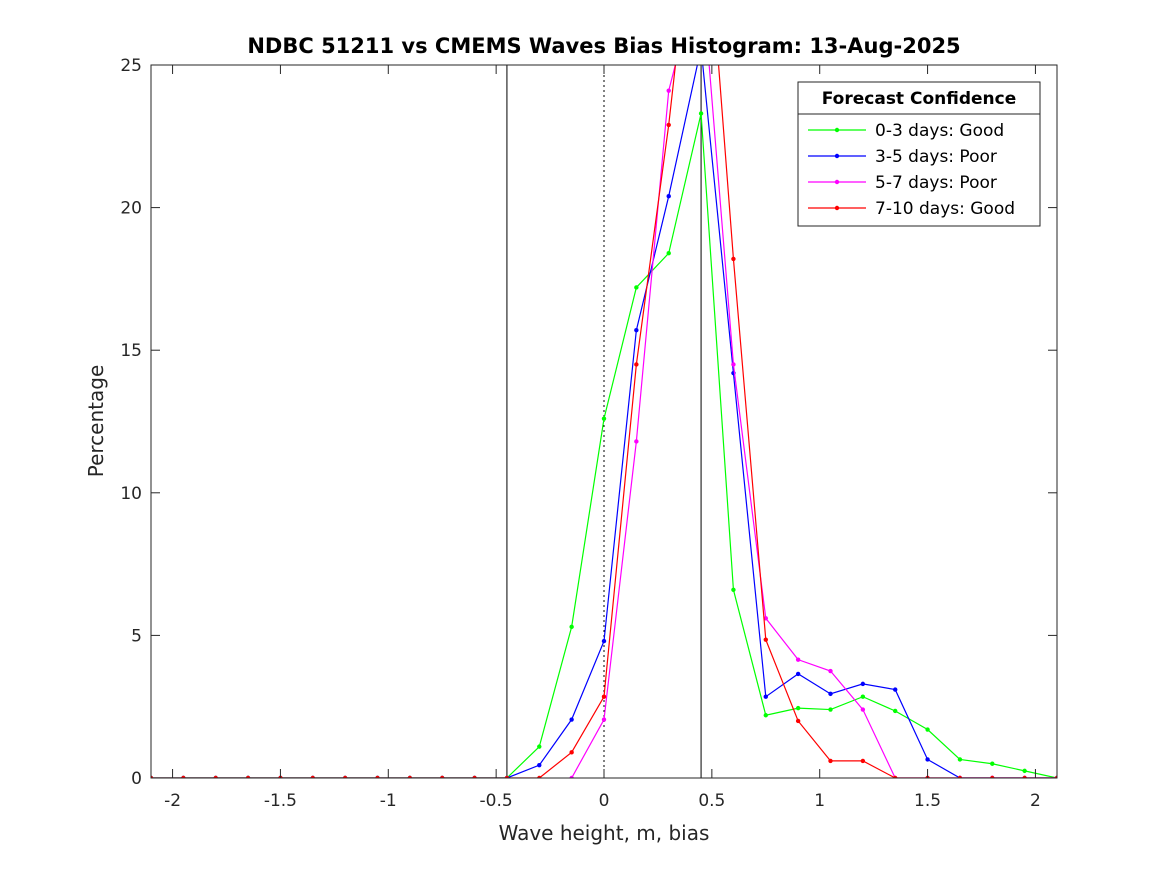 Image resolution: width=1167 pixels, height=875 pixels. Describe the element at coordinates (131, 351) in the screenshot. I see `y-tick-label: 15` at that location.